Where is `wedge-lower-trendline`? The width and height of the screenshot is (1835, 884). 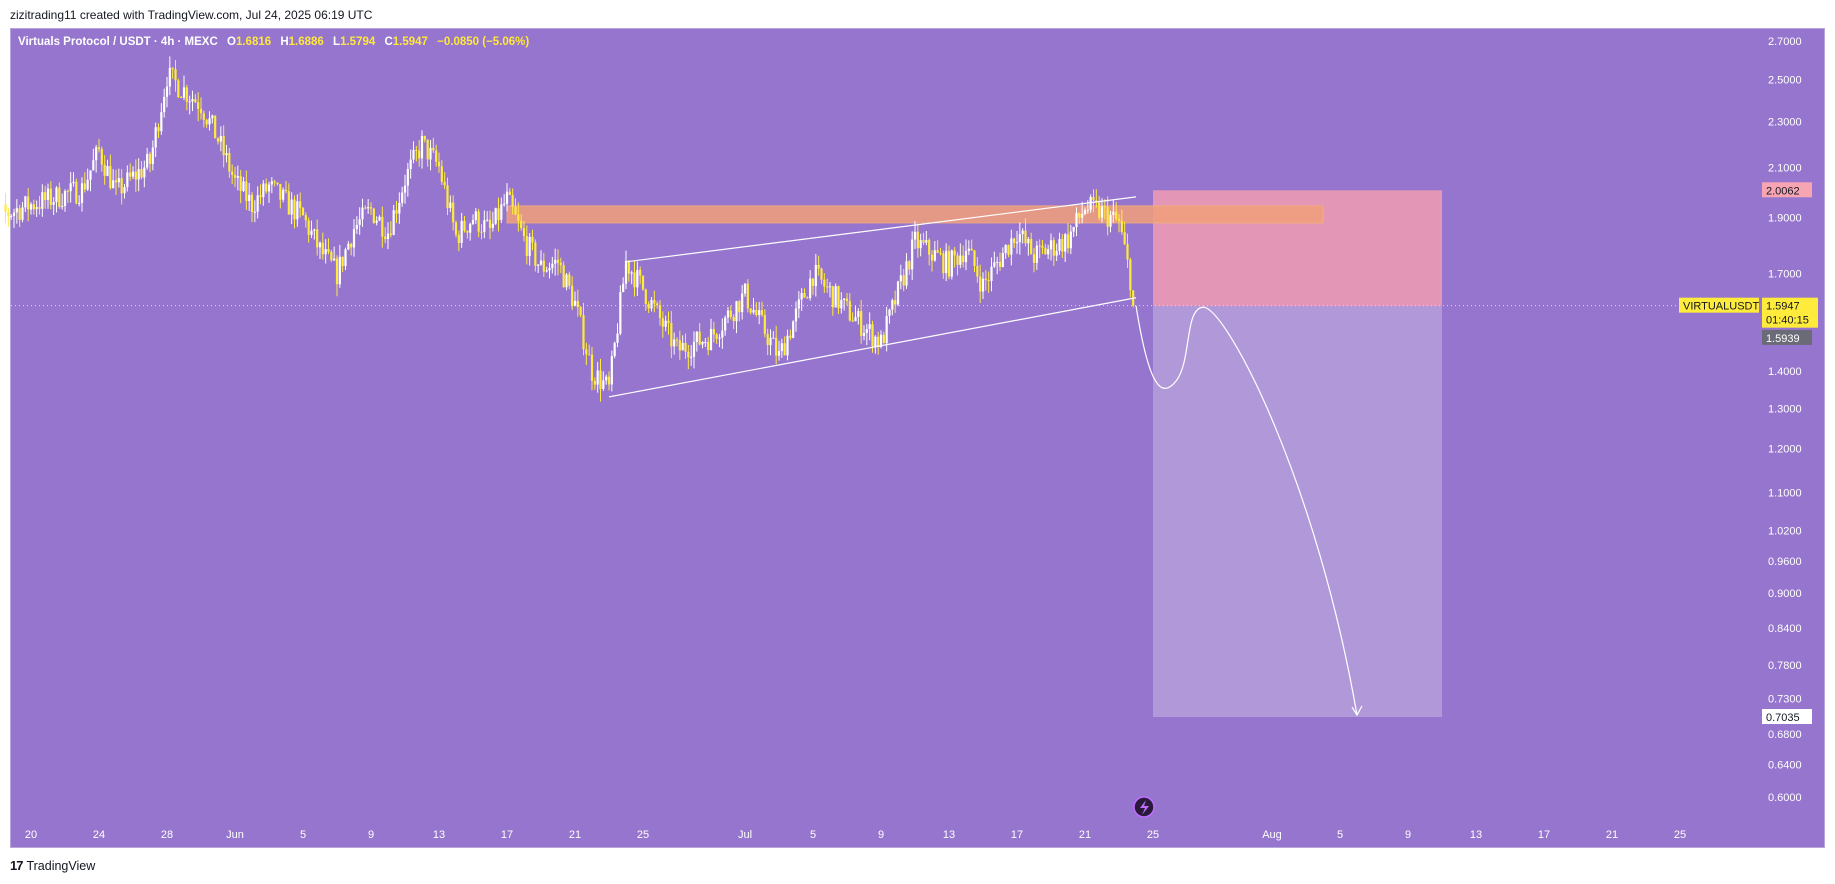
wedge-lower-trendline is located at coordinates (872, 347).